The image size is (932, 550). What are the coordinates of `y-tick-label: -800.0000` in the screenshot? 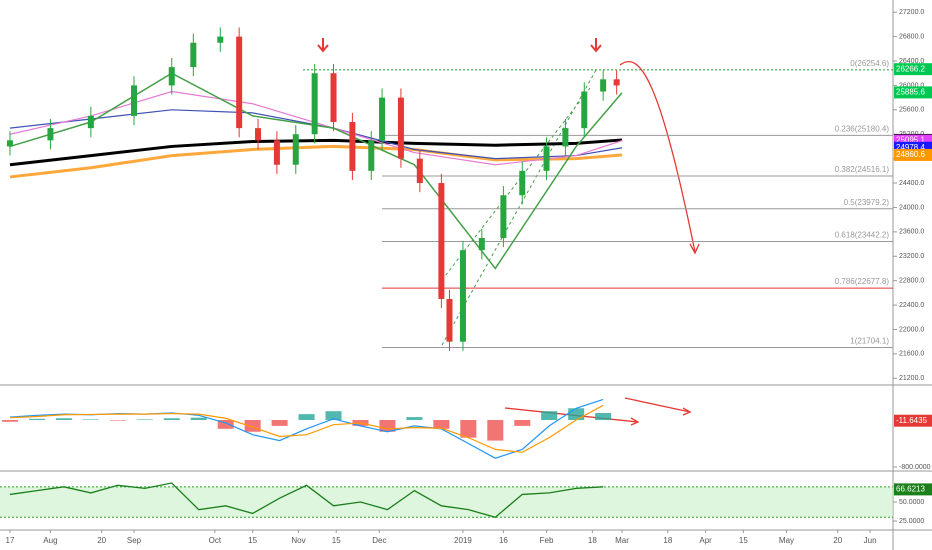 It's located at (915, 467).